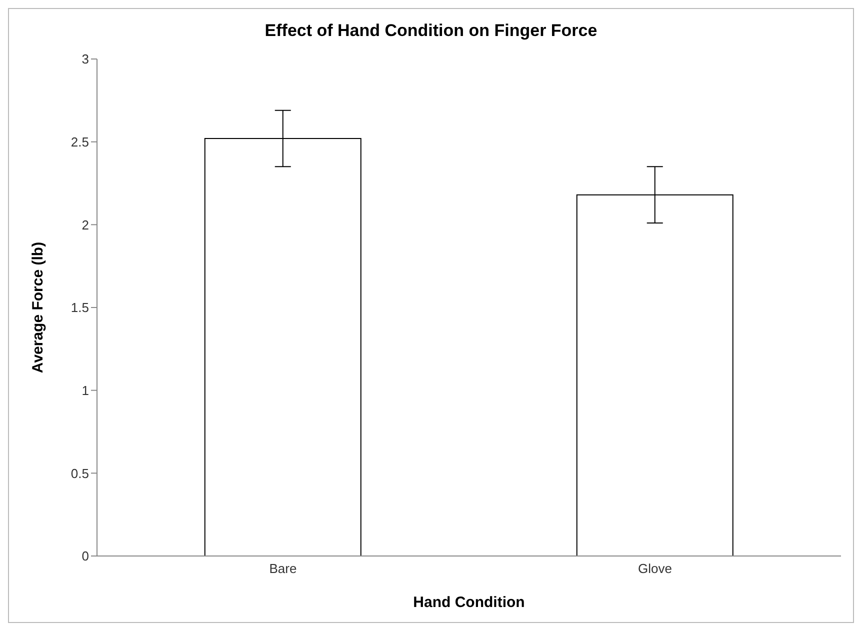  I want to click on y-axis-title: Average Force (lb), so click(37, 308).